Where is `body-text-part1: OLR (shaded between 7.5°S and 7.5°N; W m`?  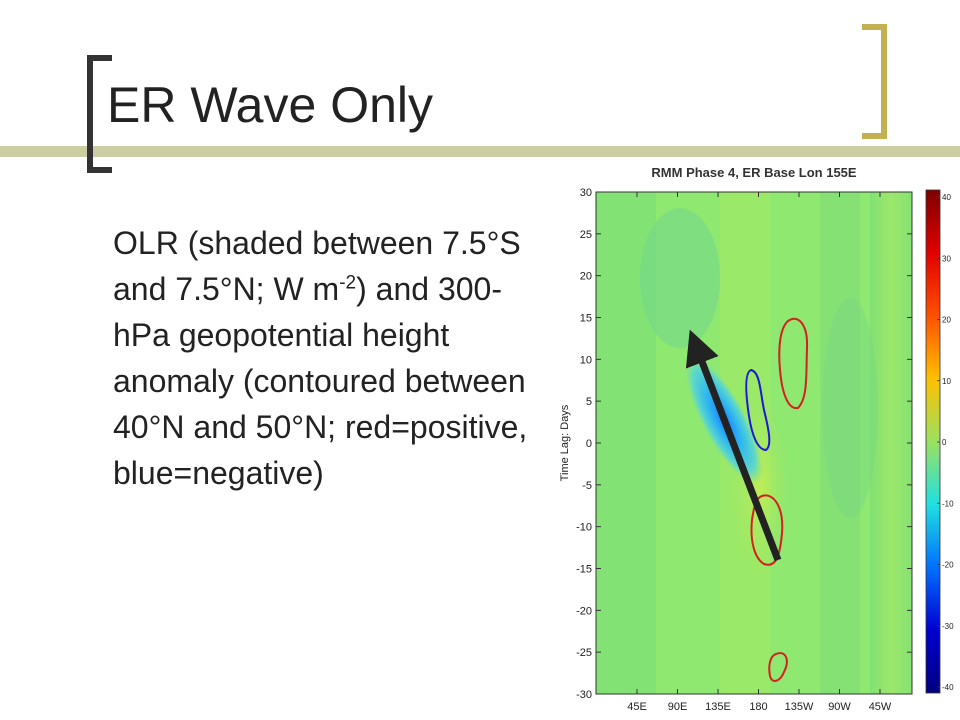 body-text-part1: OLR (shaded between 7.5°S and 7.5°N; W m is located at coordinates (317, 266).